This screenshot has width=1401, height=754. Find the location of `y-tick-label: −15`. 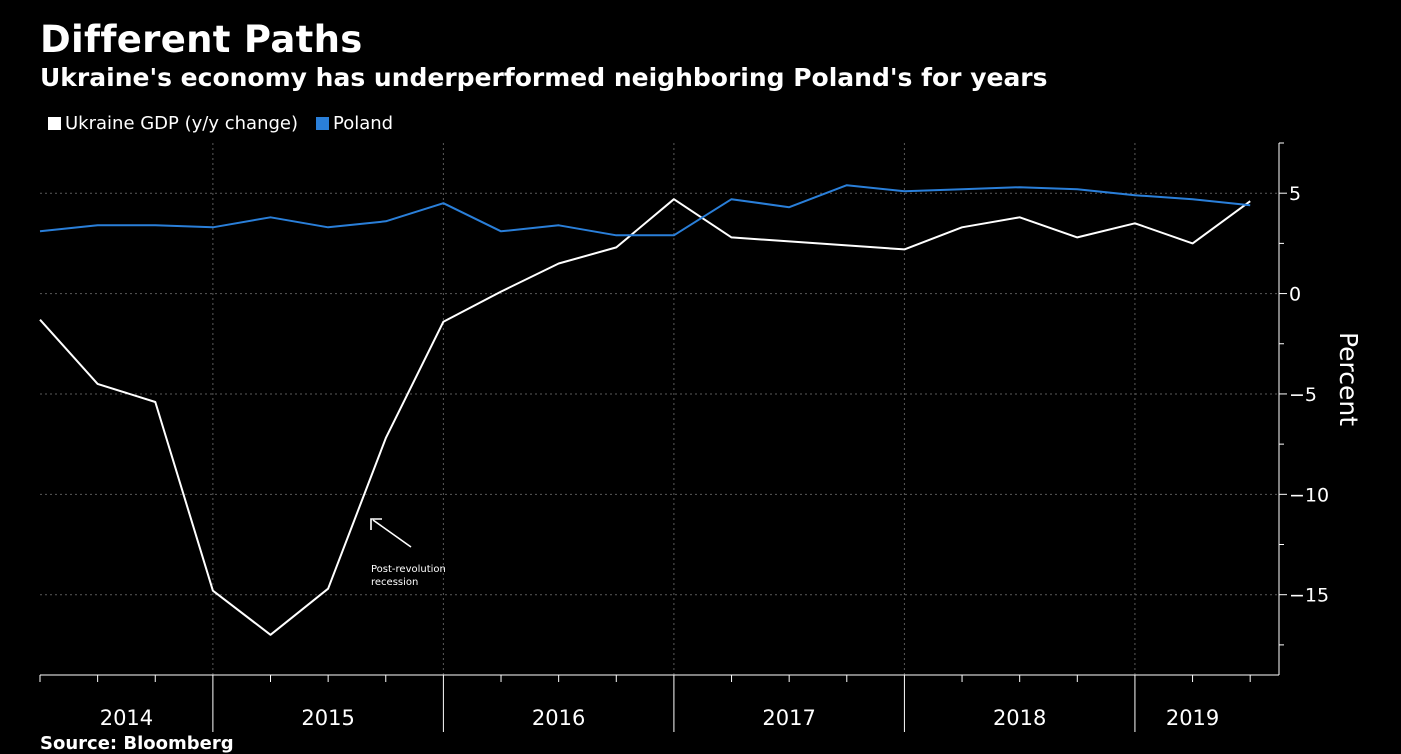

y-tick-label: −15 is located at coordinates (1309, 596).